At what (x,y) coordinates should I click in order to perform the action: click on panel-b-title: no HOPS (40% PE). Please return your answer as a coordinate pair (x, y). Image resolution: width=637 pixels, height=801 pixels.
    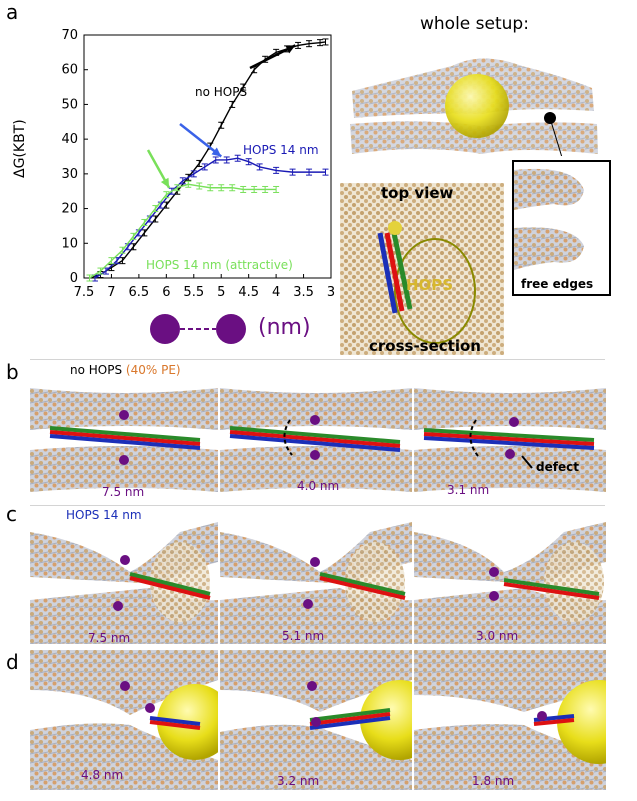
    Looking at the image, I should click on (125, 370).